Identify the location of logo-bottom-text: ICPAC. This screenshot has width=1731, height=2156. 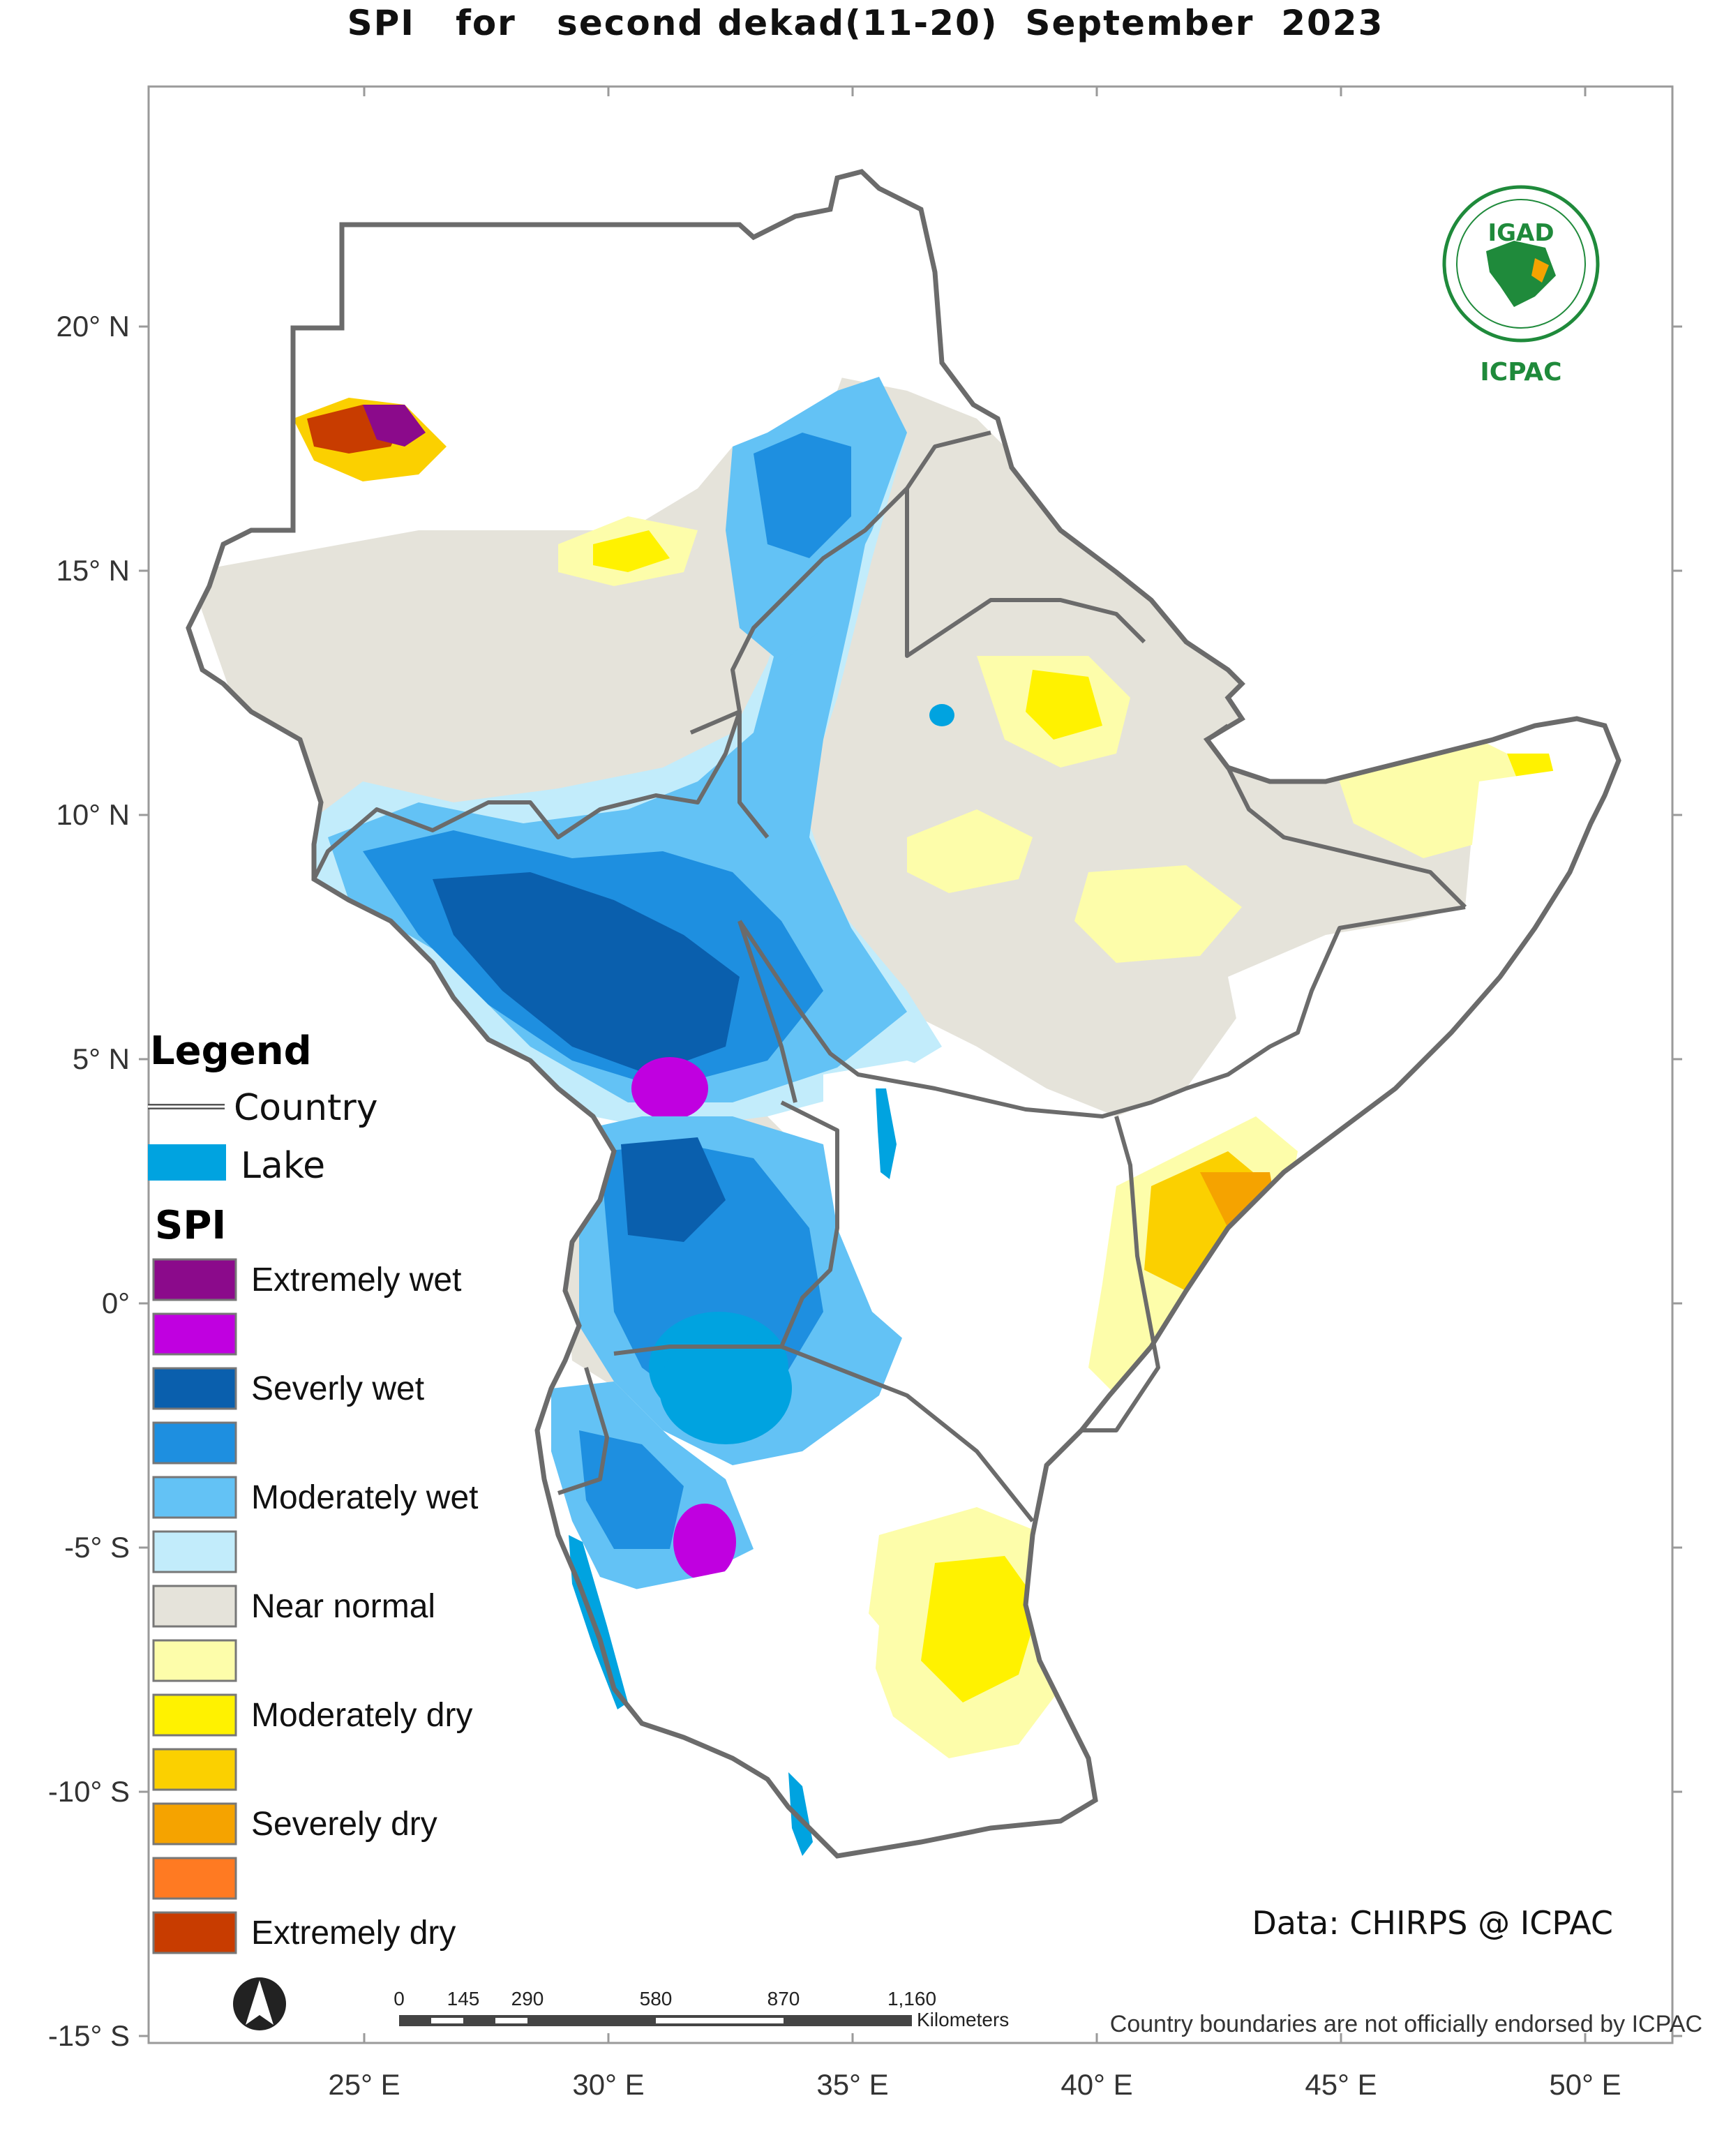
(1520, 372).